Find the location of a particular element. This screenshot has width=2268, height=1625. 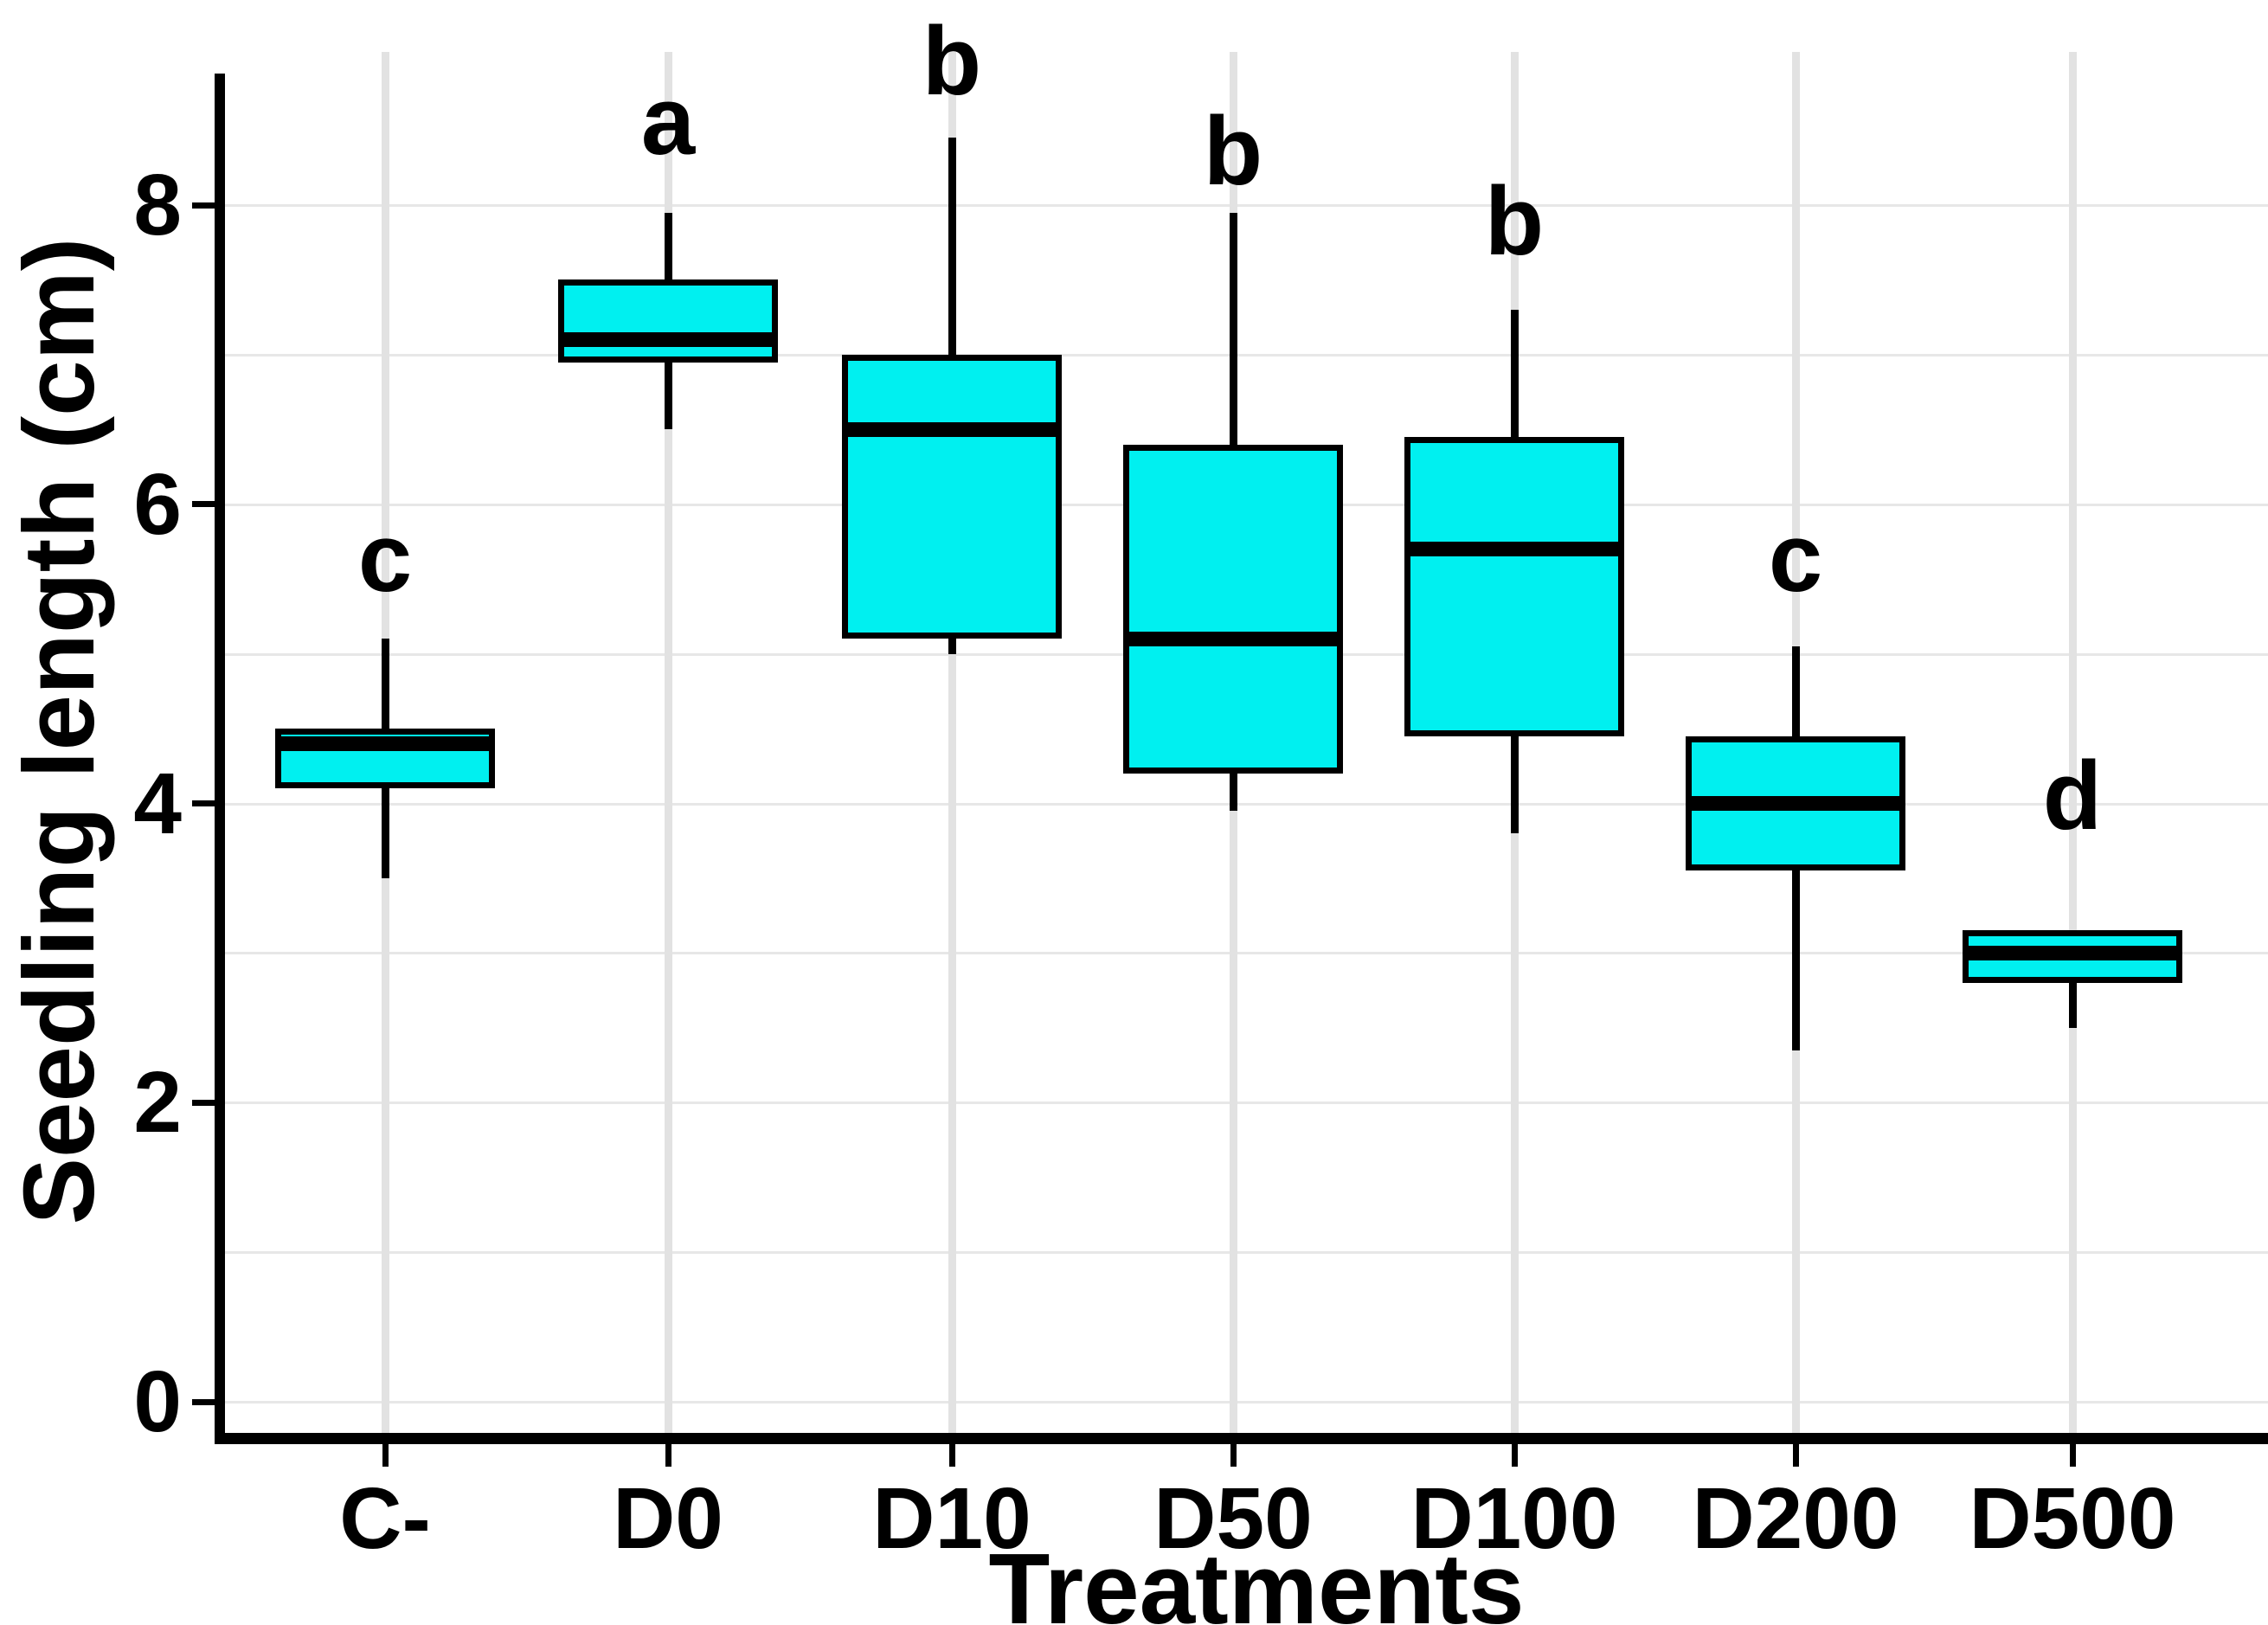

x-axis-line is located at coordinates (1242, 1438).